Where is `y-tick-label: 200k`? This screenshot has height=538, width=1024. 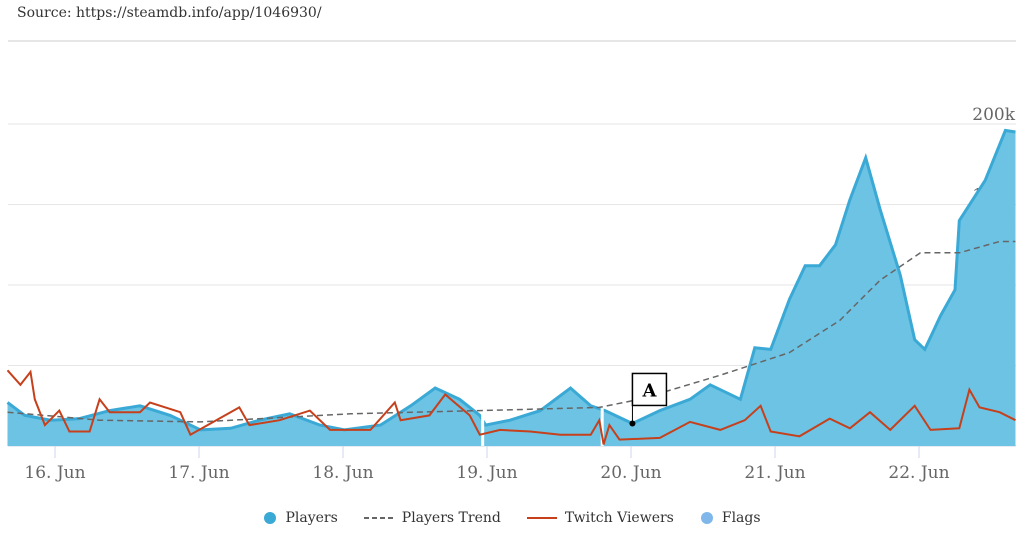 y-tick-label: 200k is located at coordinates (993, 115).